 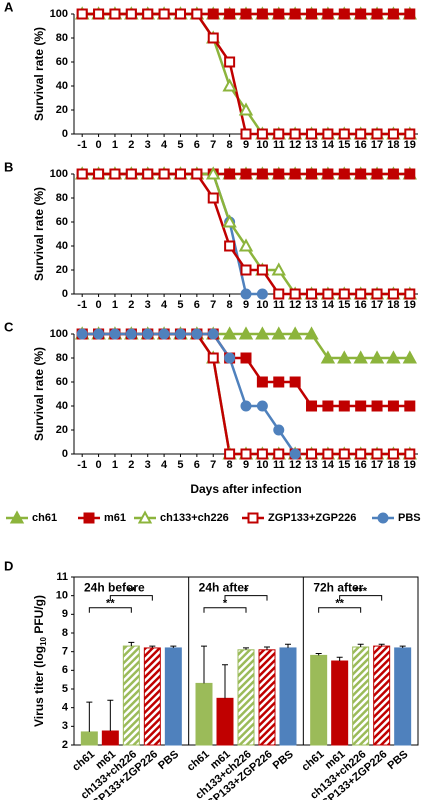 What do you see at coordinates (311, 305) in the screenshot?
I see `x-tick-label: 13` at bounding box center [311, 305].